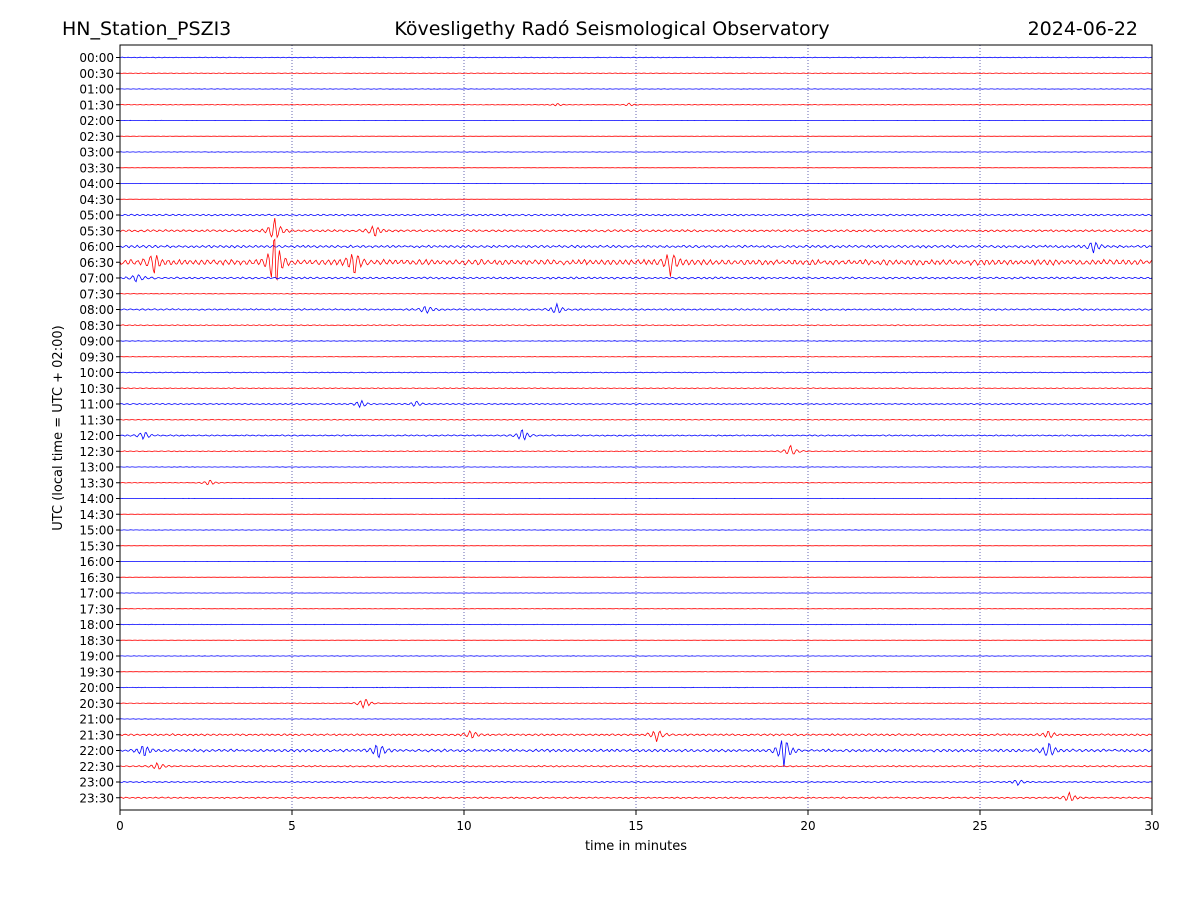  What do you see at coordinates (58, 427) in the screenshot?
I see `y-axis-label: UTC (local time = UTC + 02:00)` at bounding box center [58, 427].